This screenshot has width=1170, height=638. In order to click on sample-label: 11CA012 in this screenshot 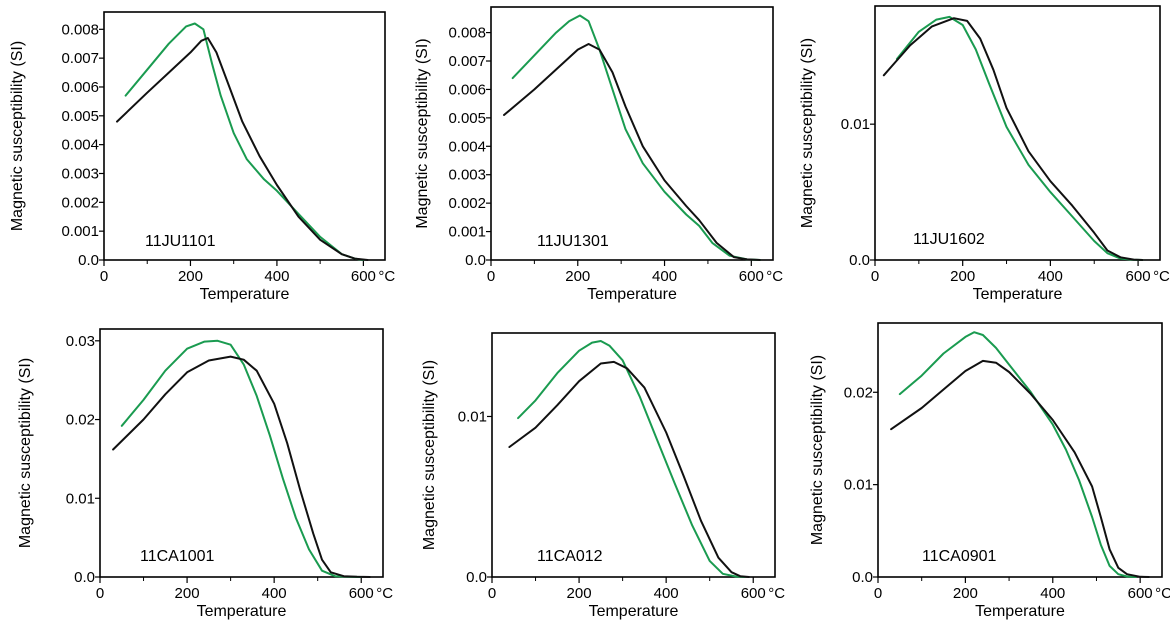, I will do `click(570, 556)`.